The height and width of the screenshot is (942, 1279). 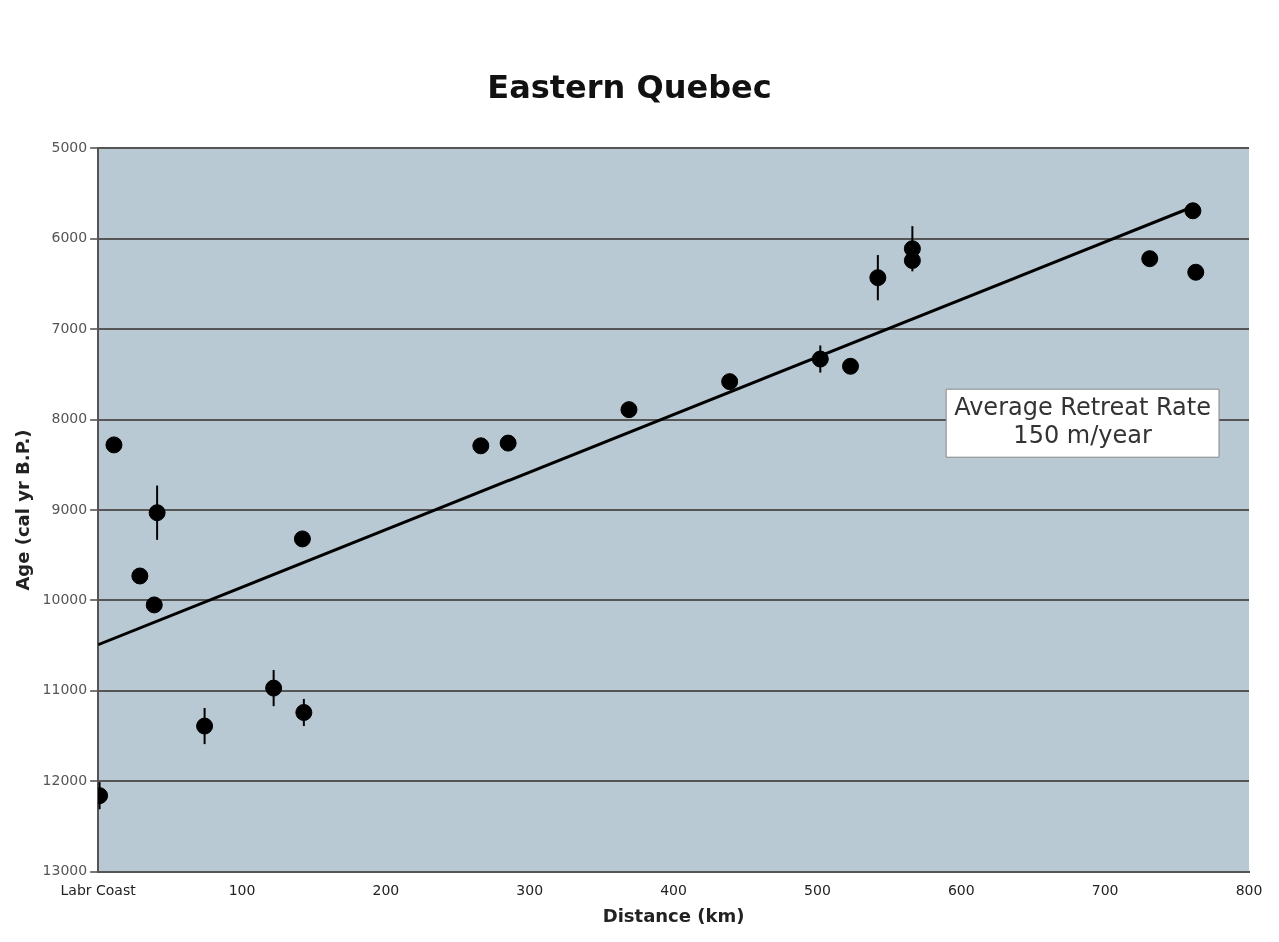 What do you see at coordinates (65, 599) in the screenshot?
I see `y-tick-label: 10000` at bounding box center [65, 599].